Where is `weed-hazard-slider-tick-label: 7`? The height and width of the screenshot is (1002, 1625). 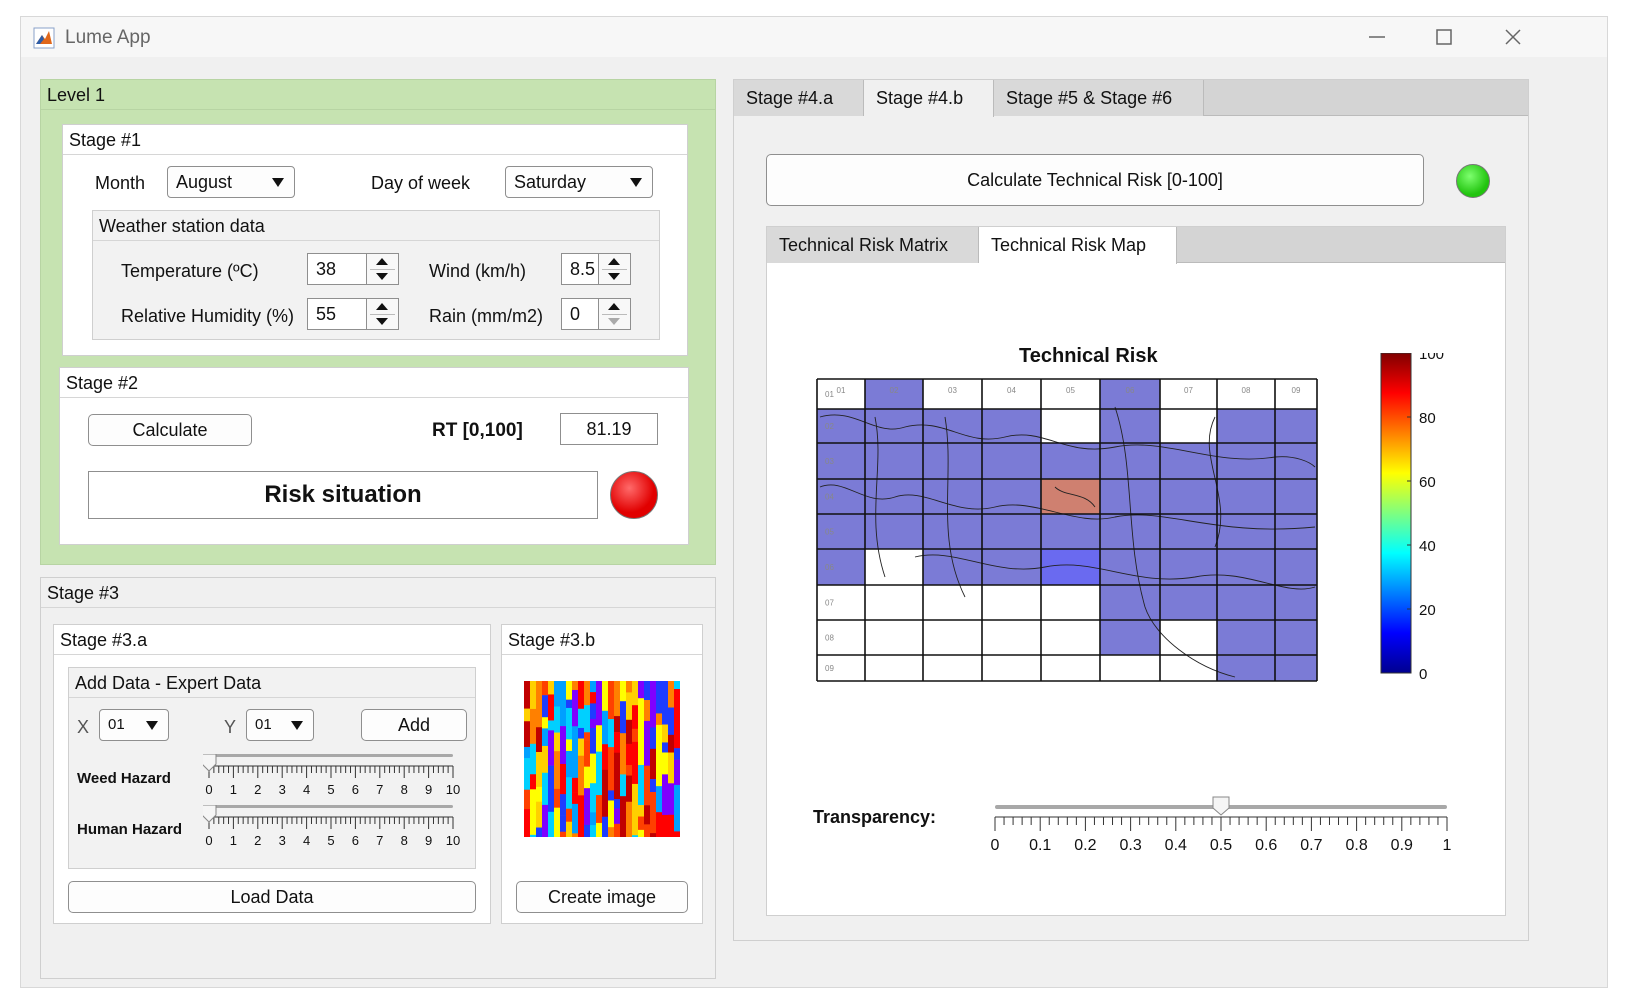
weed-hazard-slider-tick-label: 7 is located at coordinates (379, 789).